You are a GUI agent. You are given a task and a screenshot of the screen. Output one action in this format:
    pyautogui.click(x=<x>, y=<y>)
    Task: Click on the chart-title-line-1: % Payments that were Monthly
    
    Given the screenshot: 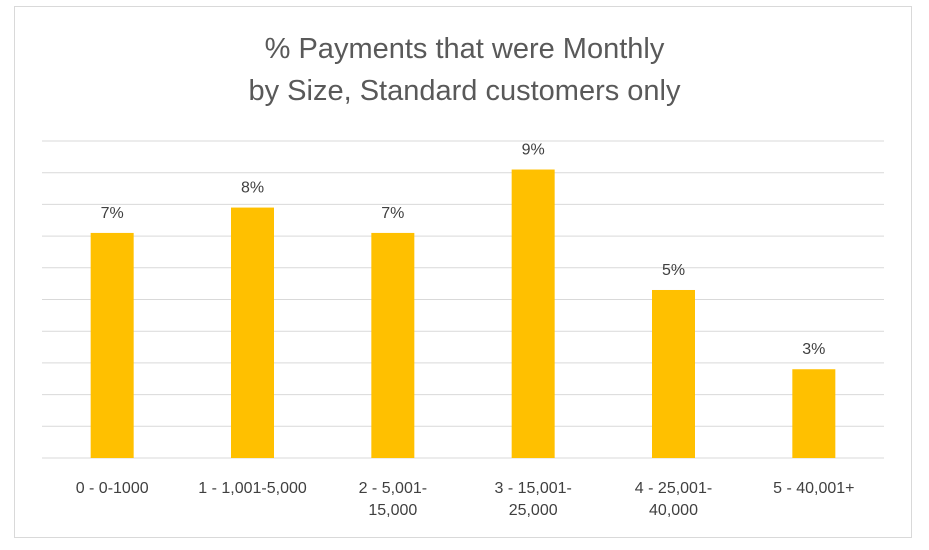 What is the action you would take?
    pyautogui.click(x=464, y=49)
    